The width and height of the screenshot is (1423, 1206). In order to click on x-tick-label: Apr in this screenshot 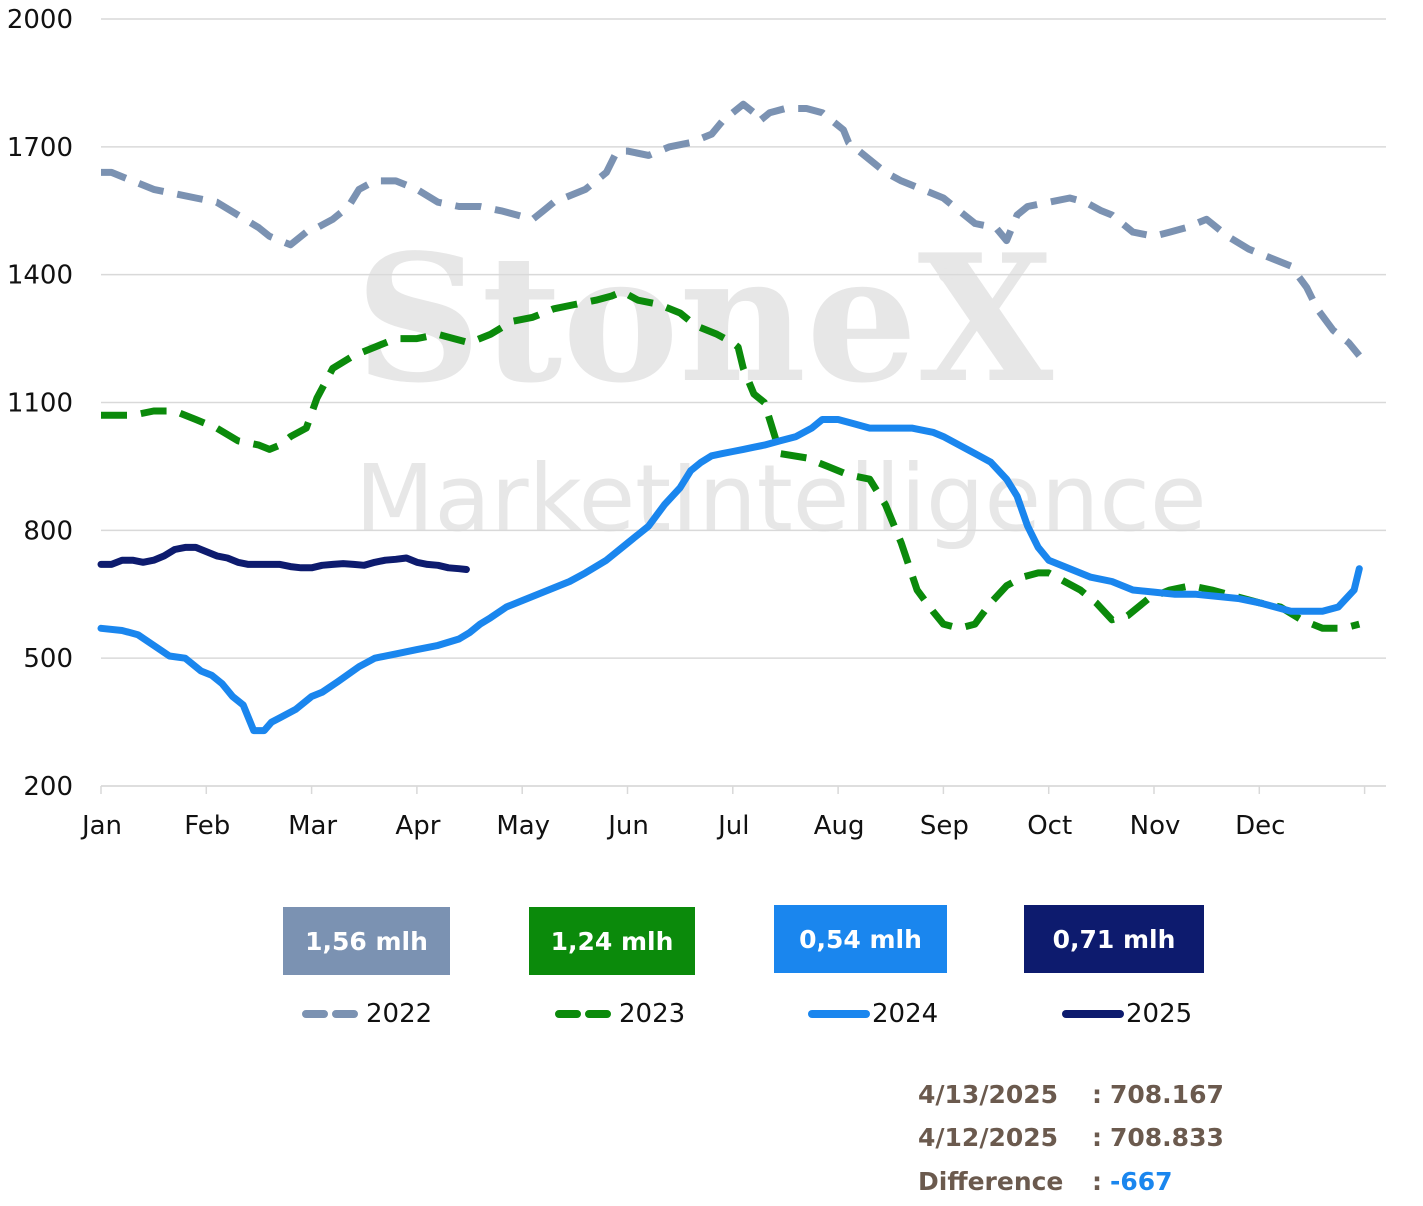, I will do `click(417, 826)`.